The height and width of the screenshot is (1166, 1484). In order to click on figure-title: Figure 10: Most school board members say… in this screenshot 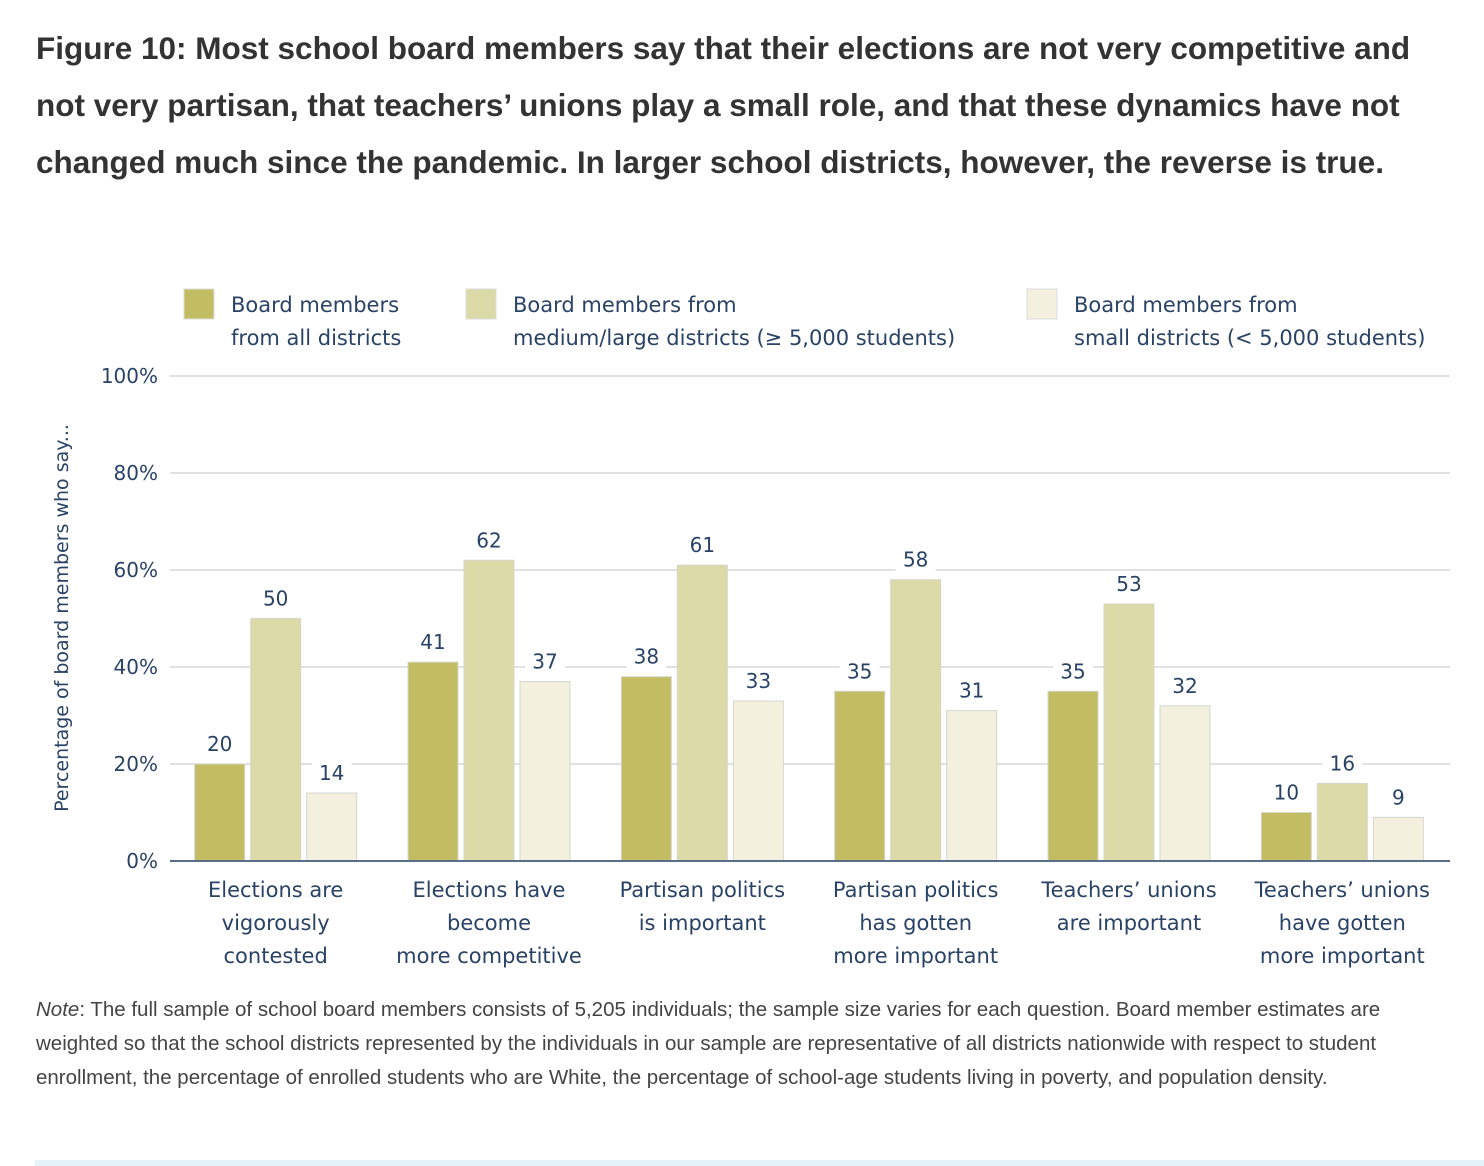, I will do `click(723, 105)`.